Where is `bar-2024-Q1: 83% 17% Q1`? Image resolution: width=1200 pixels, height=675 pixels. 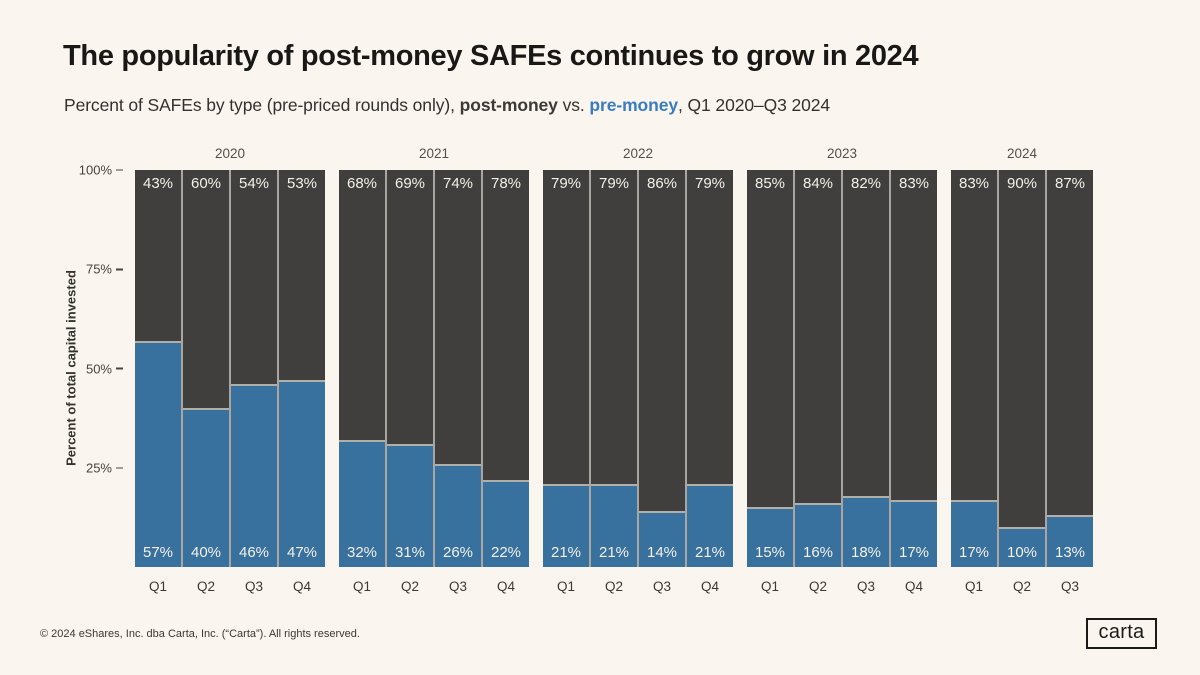
bar-2024-Q1: 83% 17% Q1 is located at coordinates (974, 382).